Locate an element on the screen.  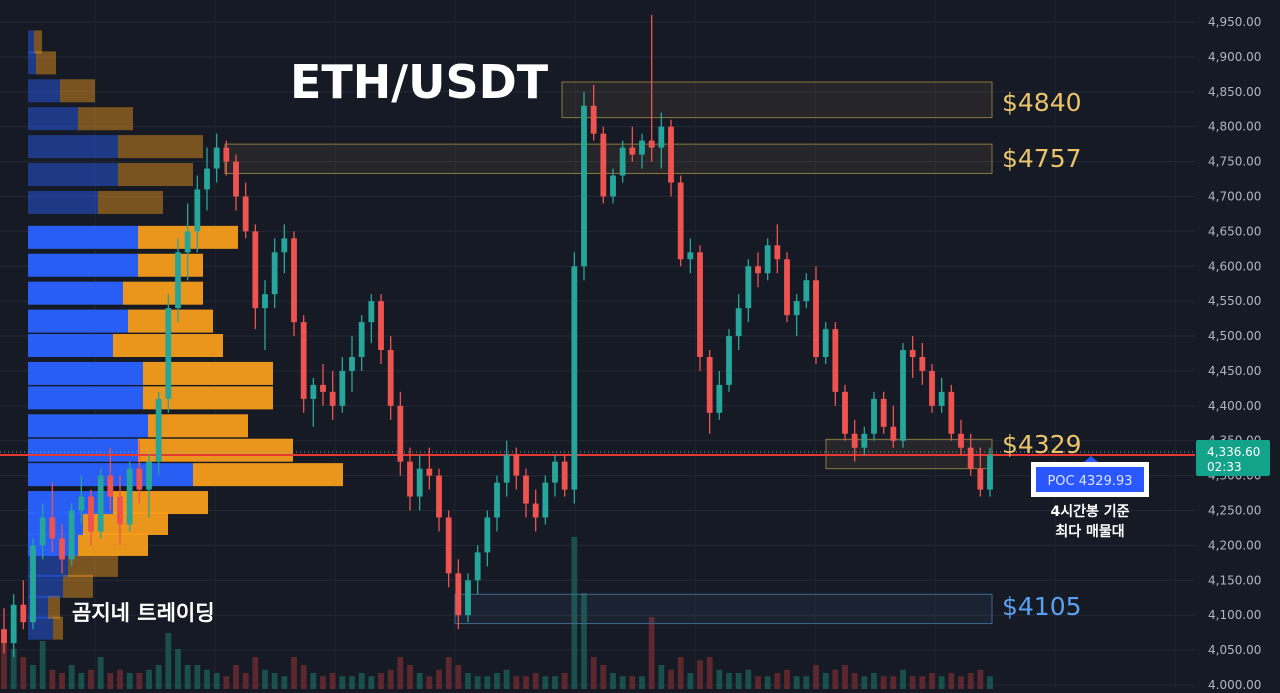
watermark-text: 곰지네 트레이딩 is located at coordinates (143, 613).